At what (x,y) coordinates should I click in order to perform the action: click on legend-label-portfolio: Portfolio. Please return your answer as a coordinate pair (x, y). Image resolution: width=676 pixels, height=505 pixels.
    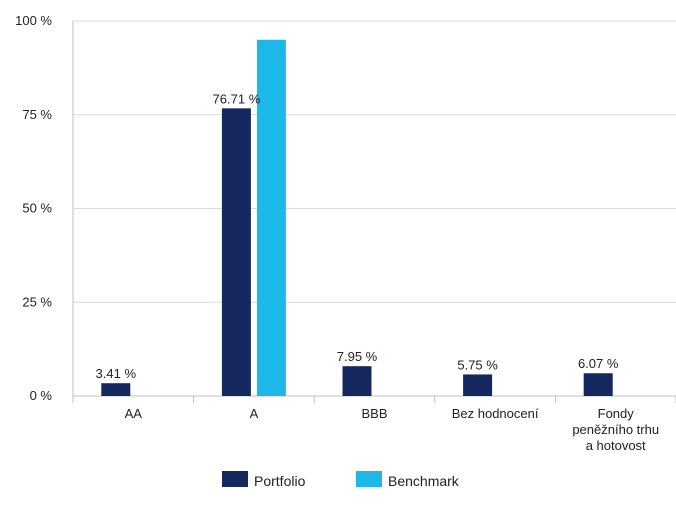
    Looking at the image, I should click on (280, 481).